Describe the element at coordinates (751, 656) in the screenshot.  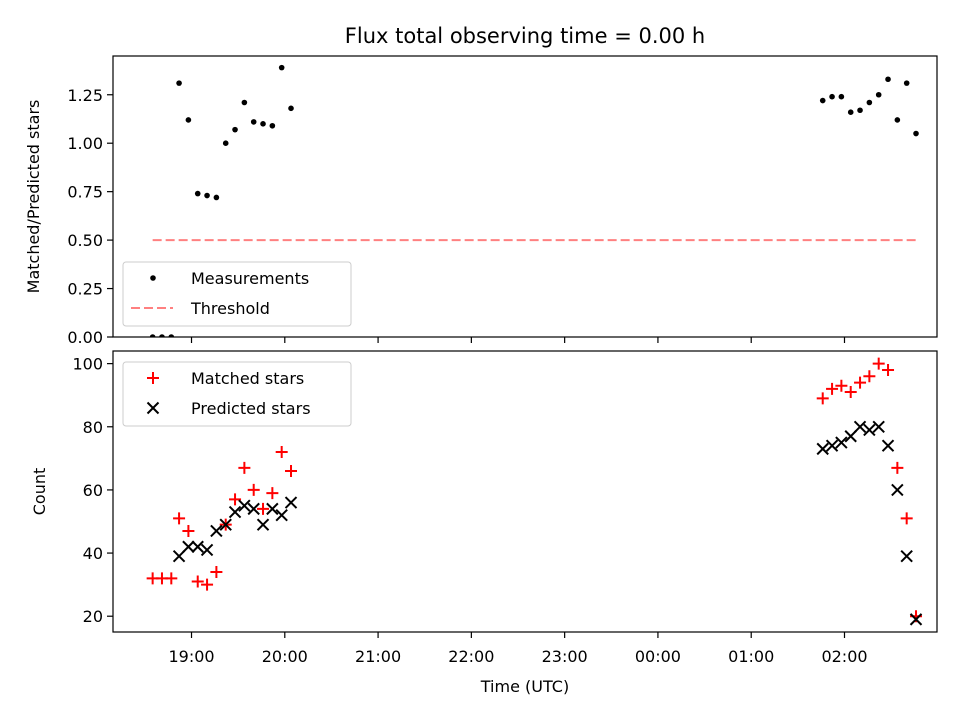
I see `x-tick-label: 01:00` at that location.